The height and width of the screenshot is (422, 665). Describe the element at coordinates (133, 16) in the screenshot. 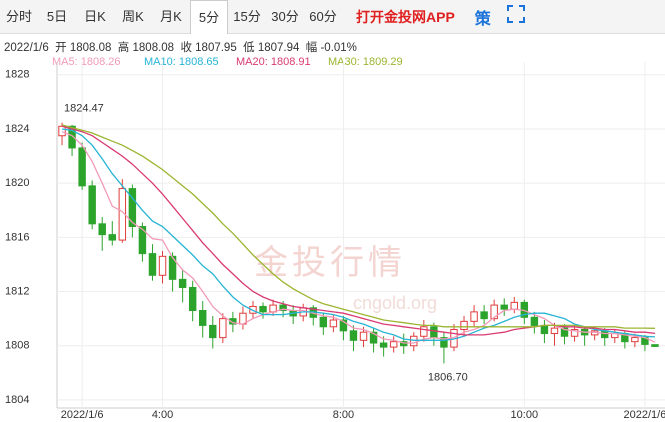

I see `tab: 周K` at that location.